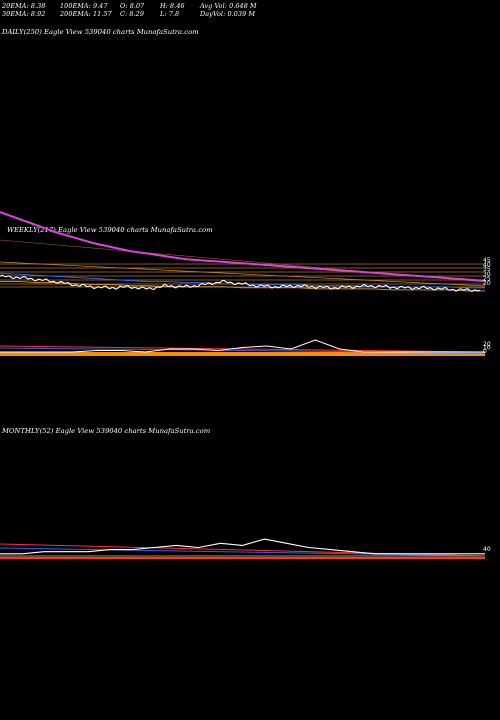 This screenshot has width=500, height=720. I want to click on stat-ema100: 100EMA: 9.47, so click(84, 6).